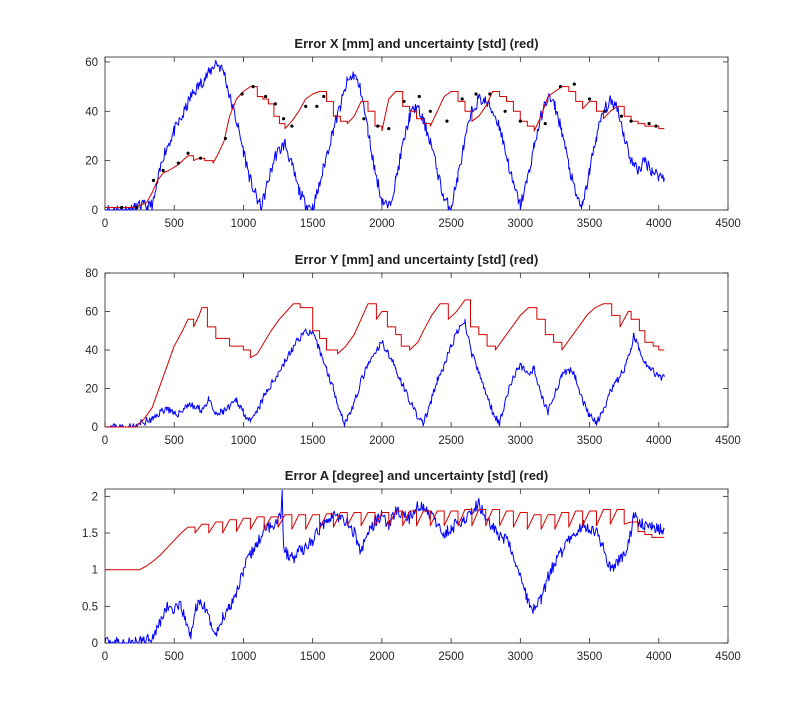 The image size is (806, 723). What do you see at coordinates (95, 497) in the screenshot?
I see `y-tick-label: 2` at bounding box center [95, 497].